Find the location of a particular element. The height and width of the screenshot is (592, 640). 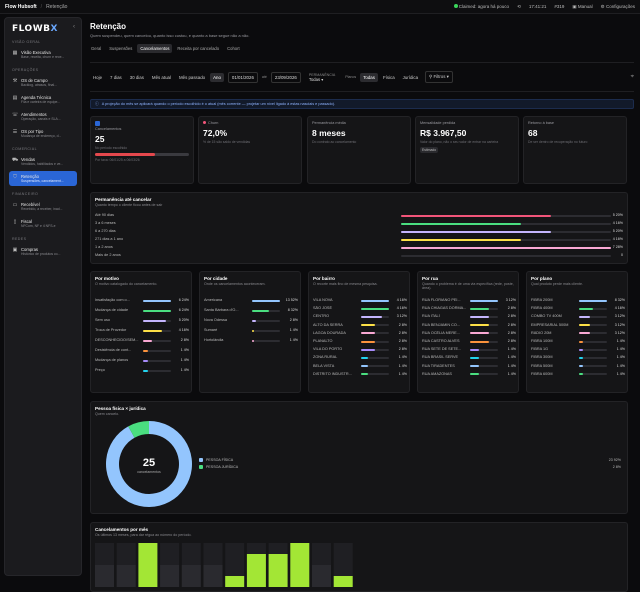

type-button: Jurídica is located at coordinates (410, 77).